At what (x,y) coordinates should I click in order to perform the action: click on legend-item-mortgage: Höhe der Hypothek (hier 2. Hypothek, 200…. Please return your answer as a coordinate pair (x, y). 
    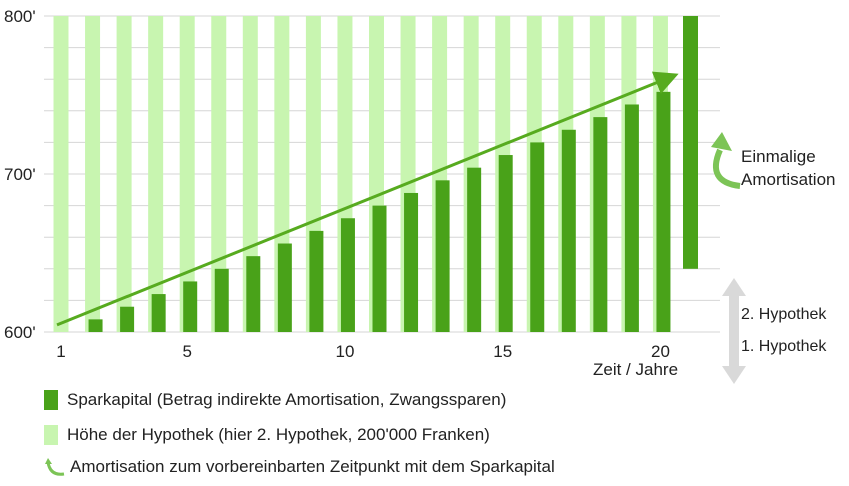
    Looking at the image, I should click on (267, 435).